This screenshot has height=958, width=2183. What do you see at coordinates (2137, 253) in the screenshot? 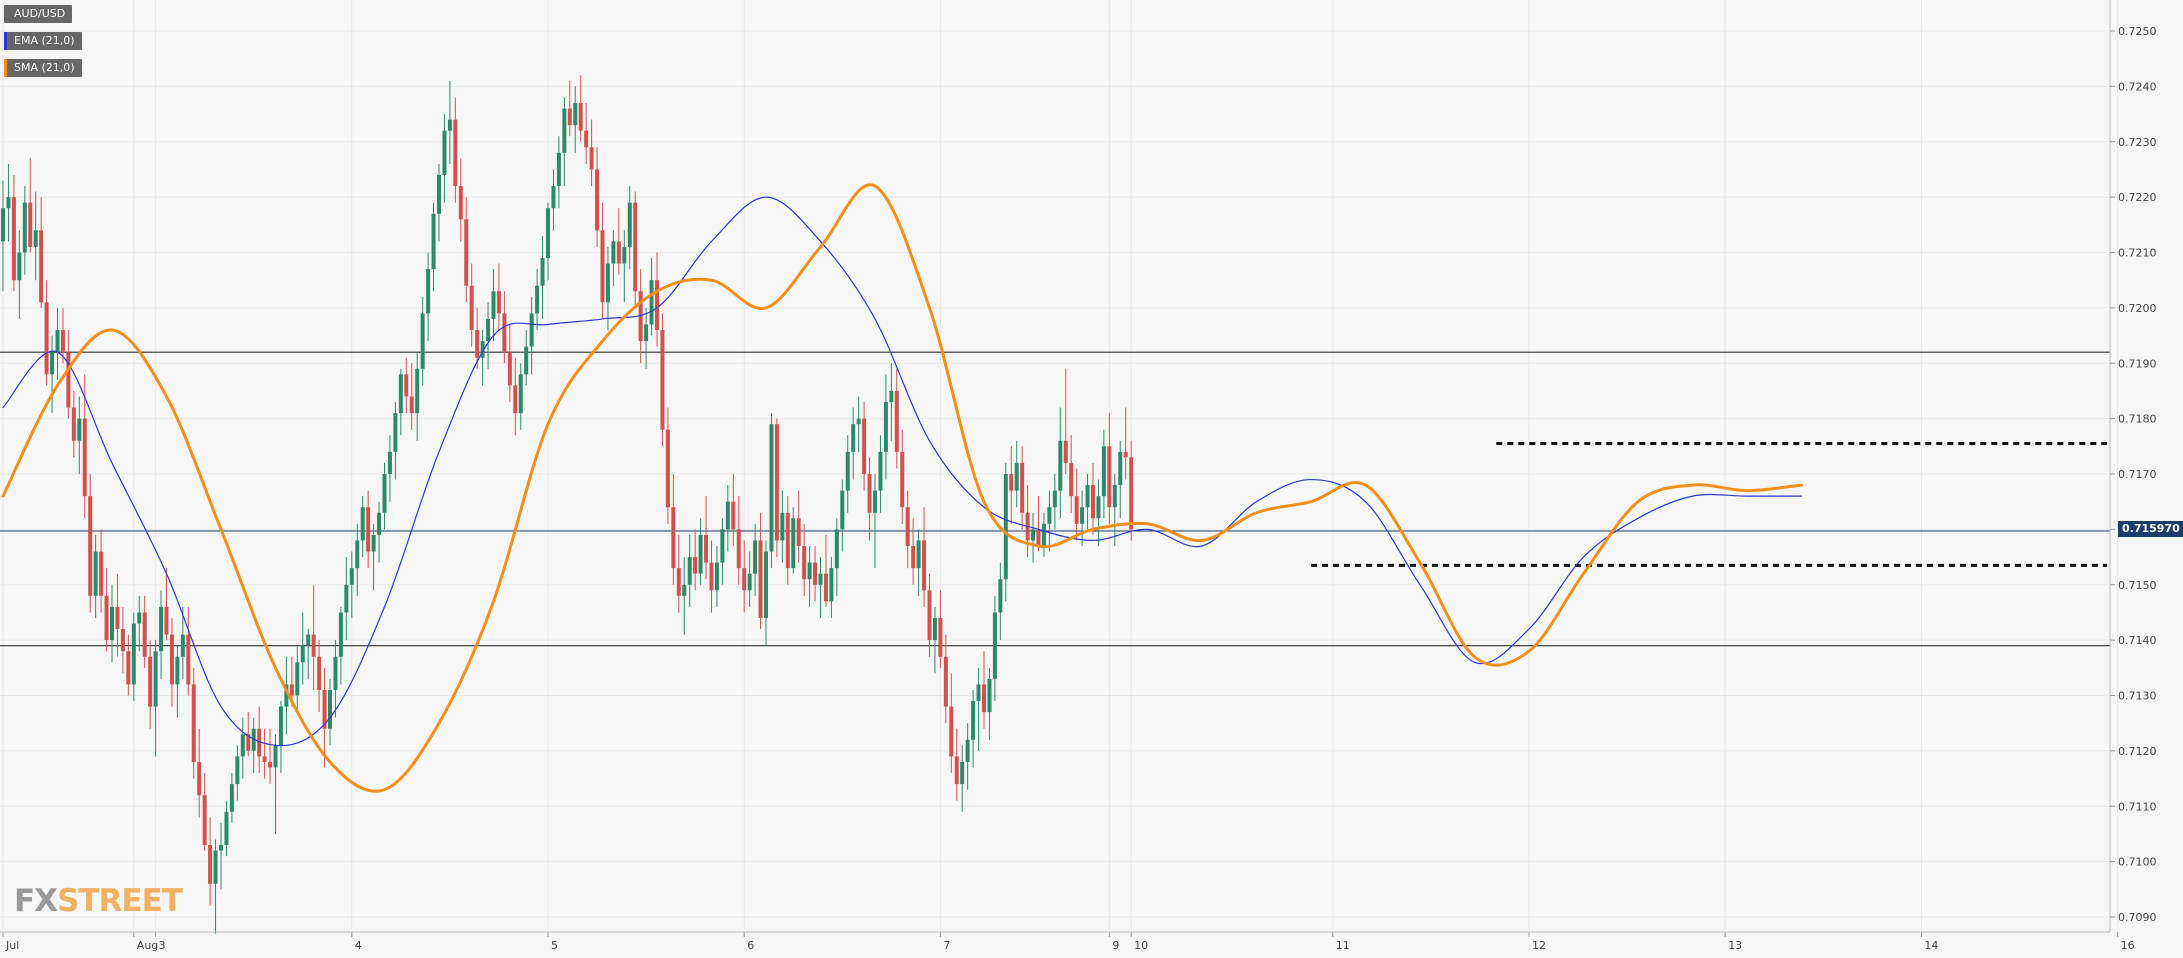
I see `y-tick-label: 0.7210` at bounding box center [2137, 253].